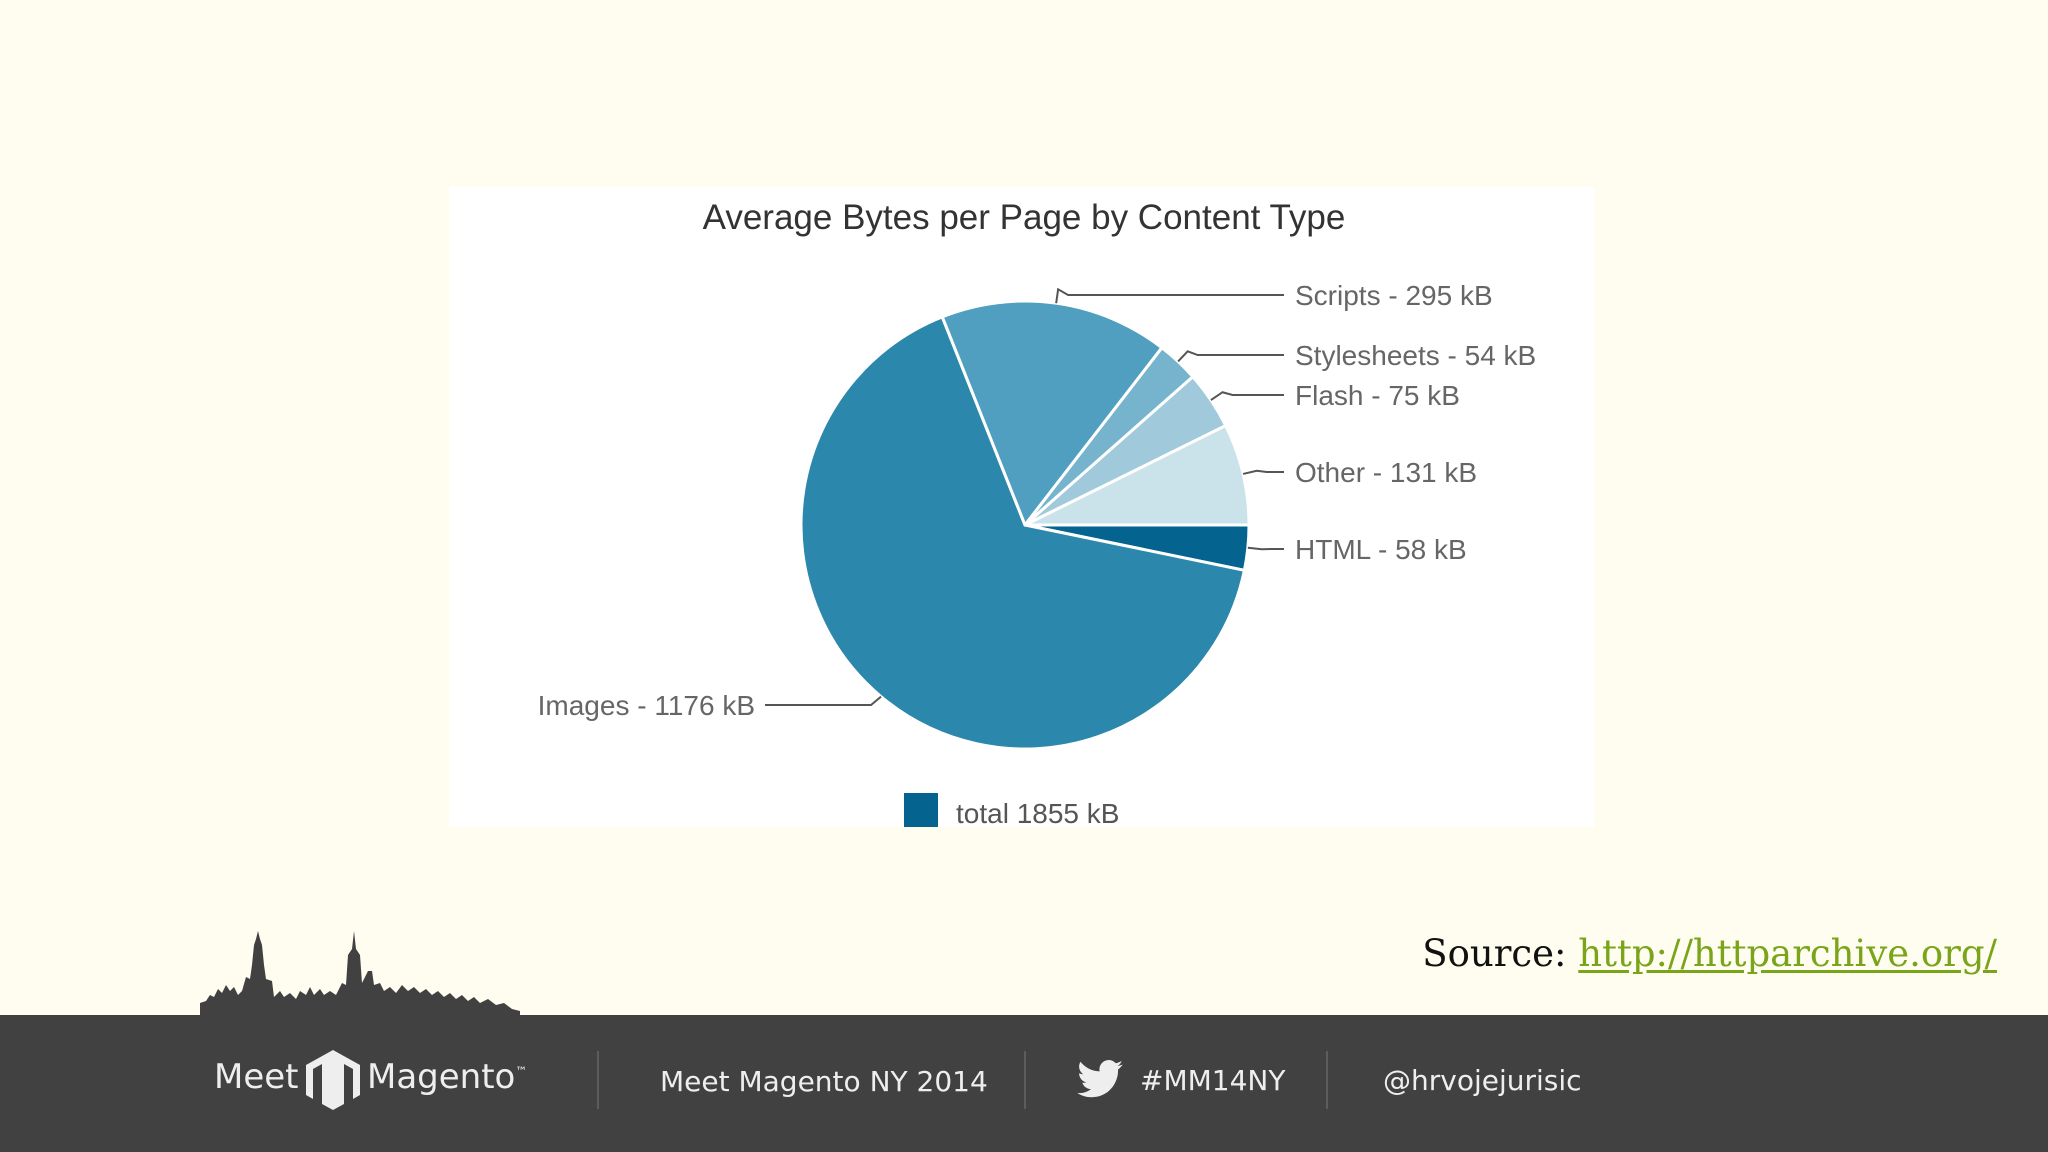  I want to click on brand-meet: Meet, so click(256, 1077).